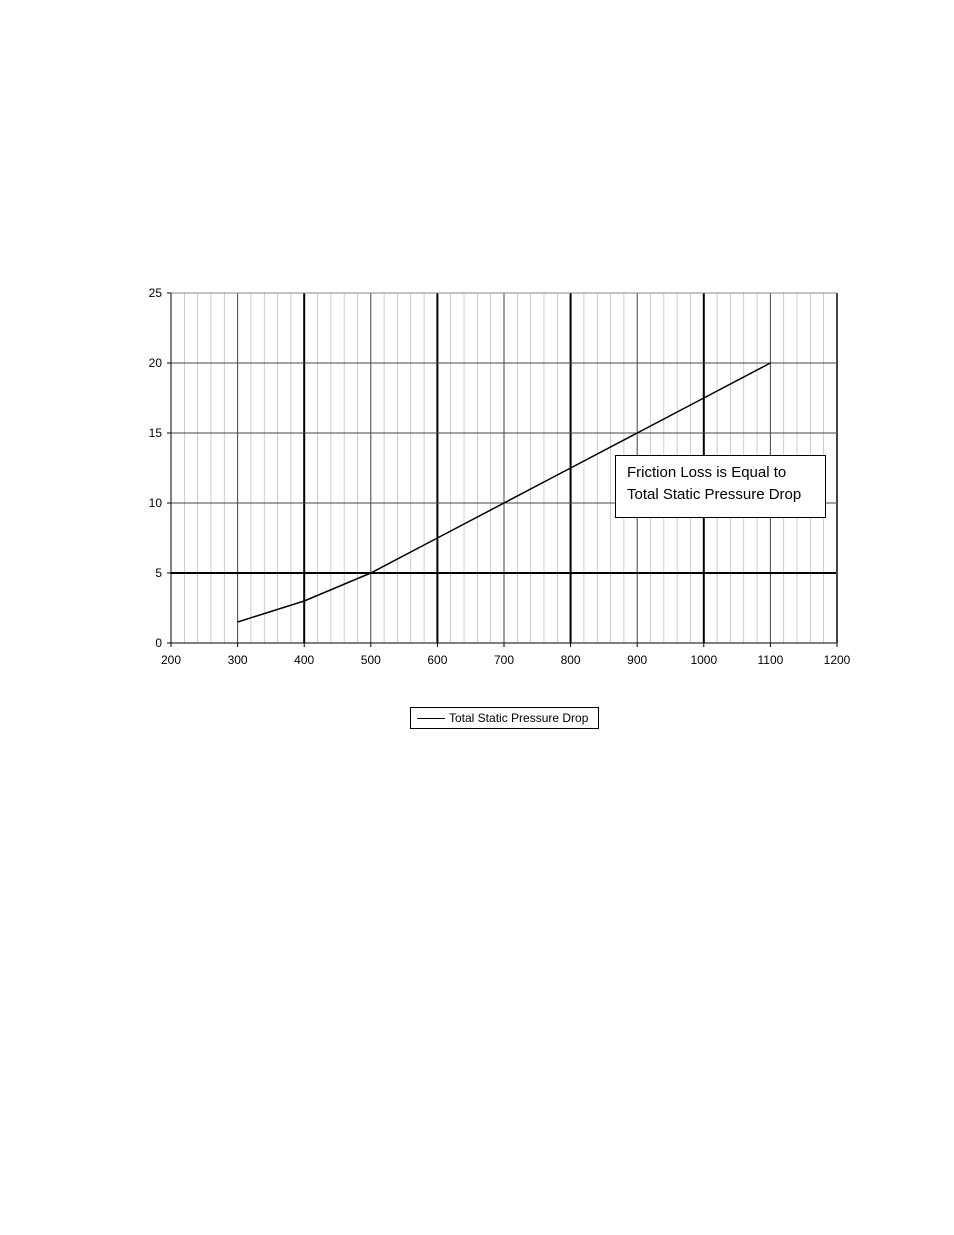 The width and height of the screenshot is (954, 1235). Describe the element at coordinates (156, 363) in the screenshot. I see `y-tick-label: 20` at that location.